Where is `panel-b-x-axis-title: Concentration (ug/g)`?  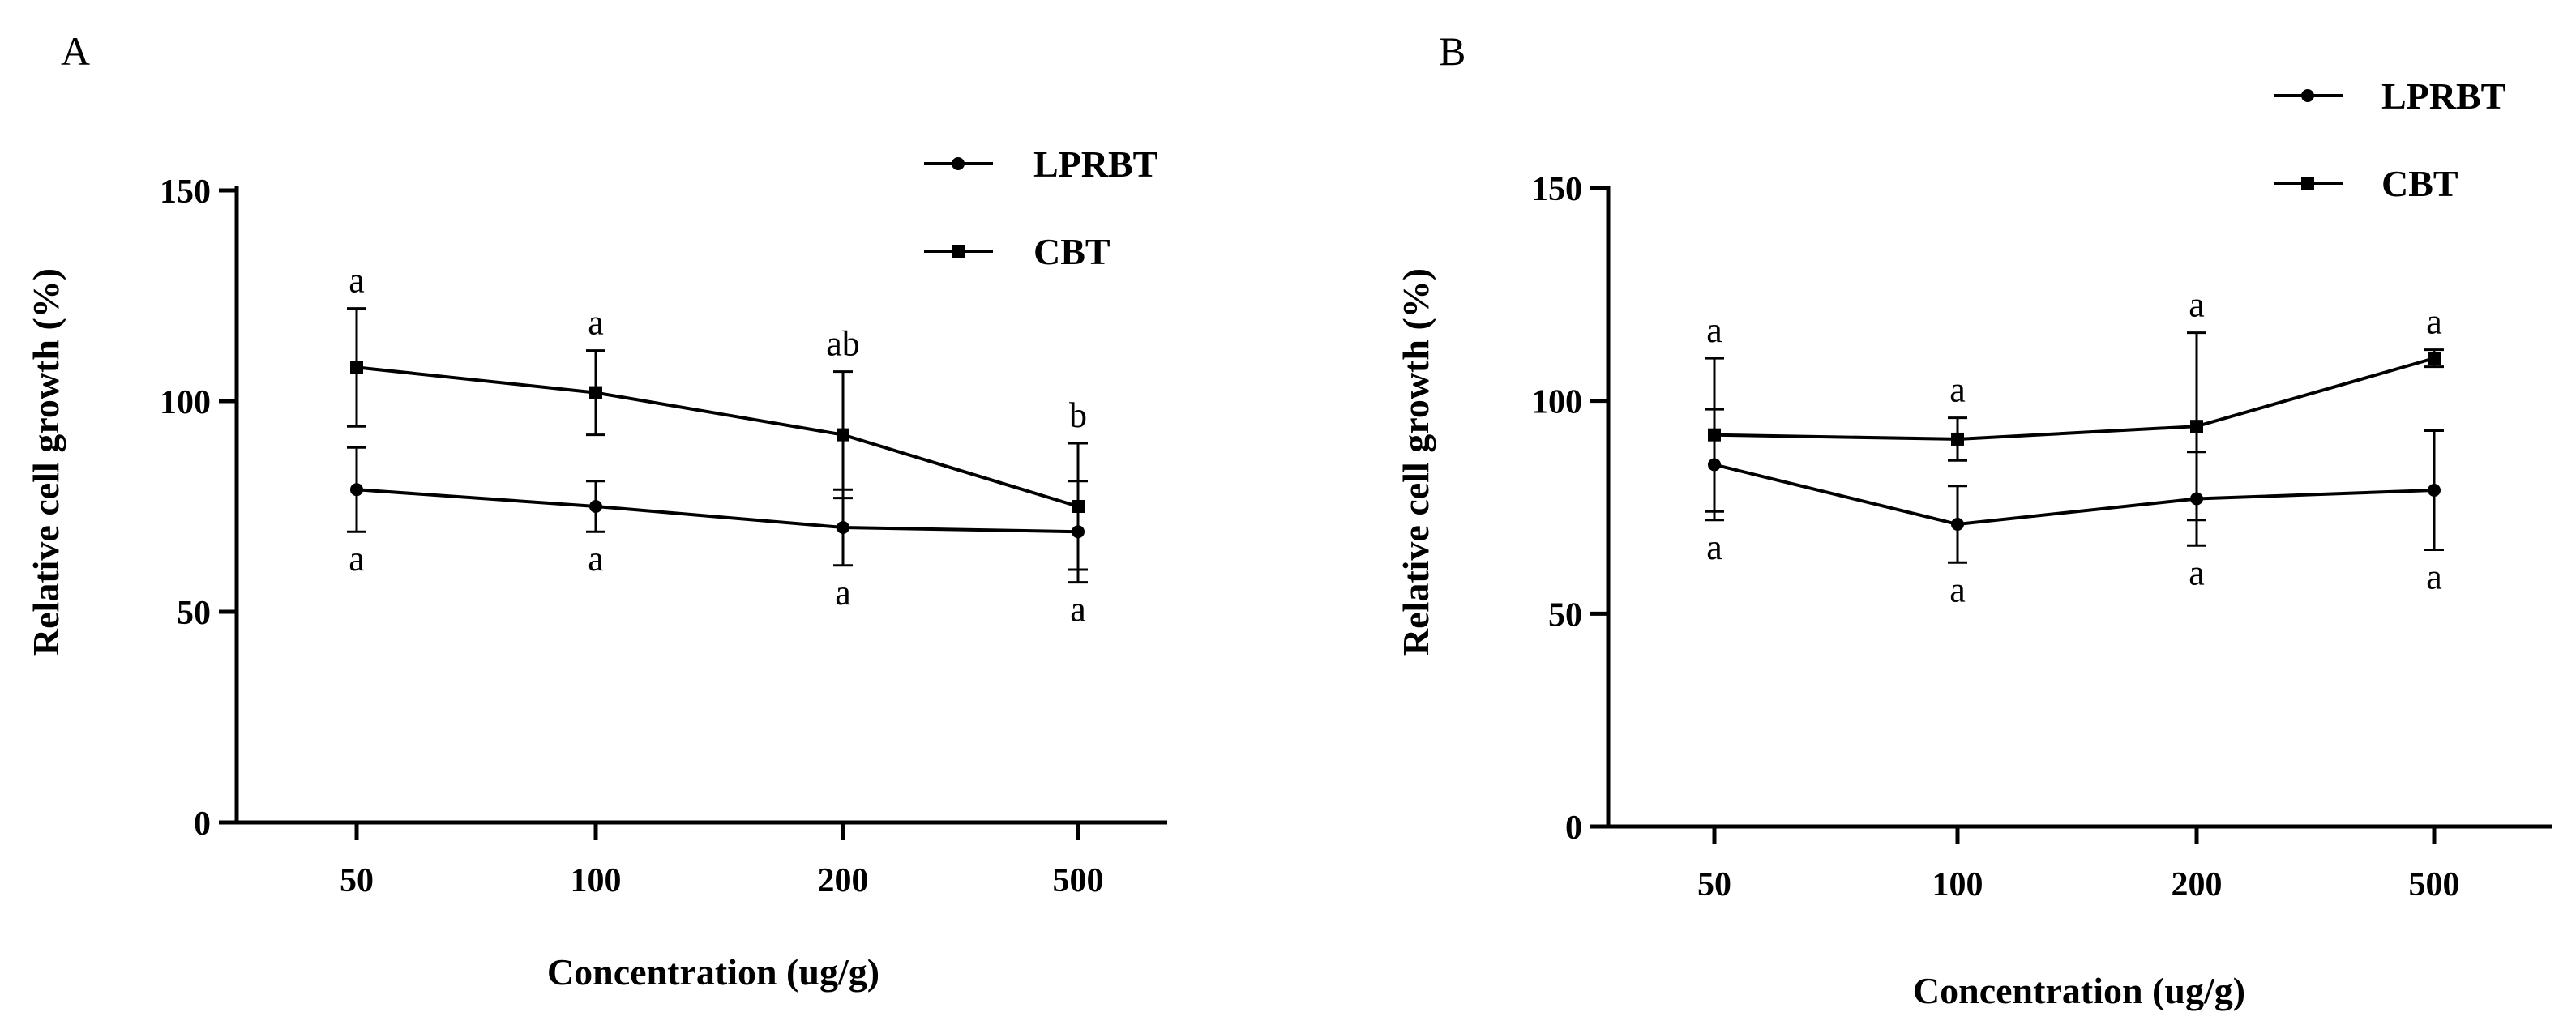
panel-b-x-axis-title: Concentration (ug/g) is located at coordinates (2079, 990).